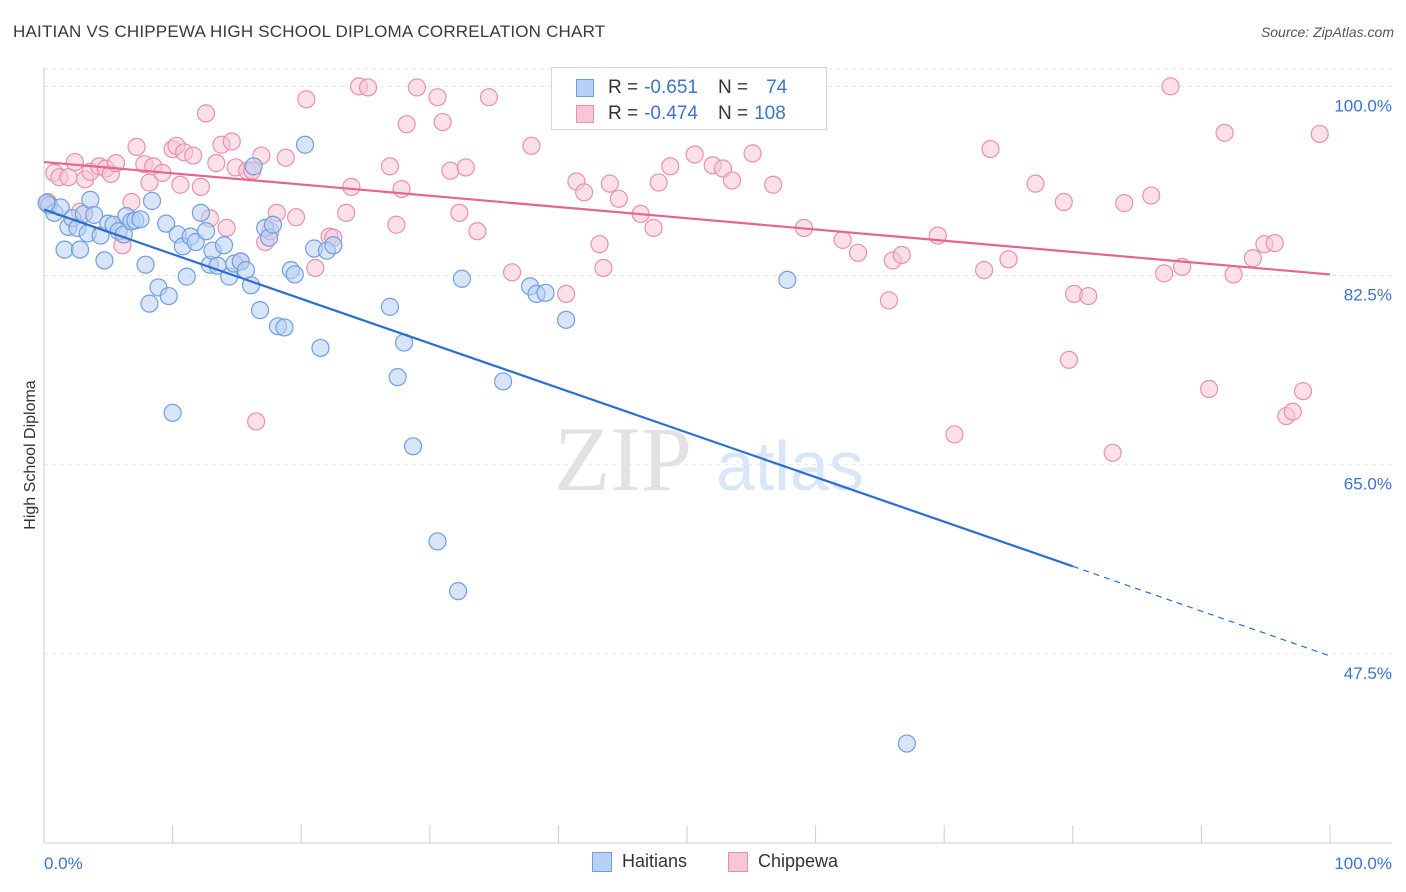 This screenshot has height=892, width=1406. What do you see at coordinates (623, 113) in the screenshot?
I see `r-label: R =` at bounding box center [623, 113].